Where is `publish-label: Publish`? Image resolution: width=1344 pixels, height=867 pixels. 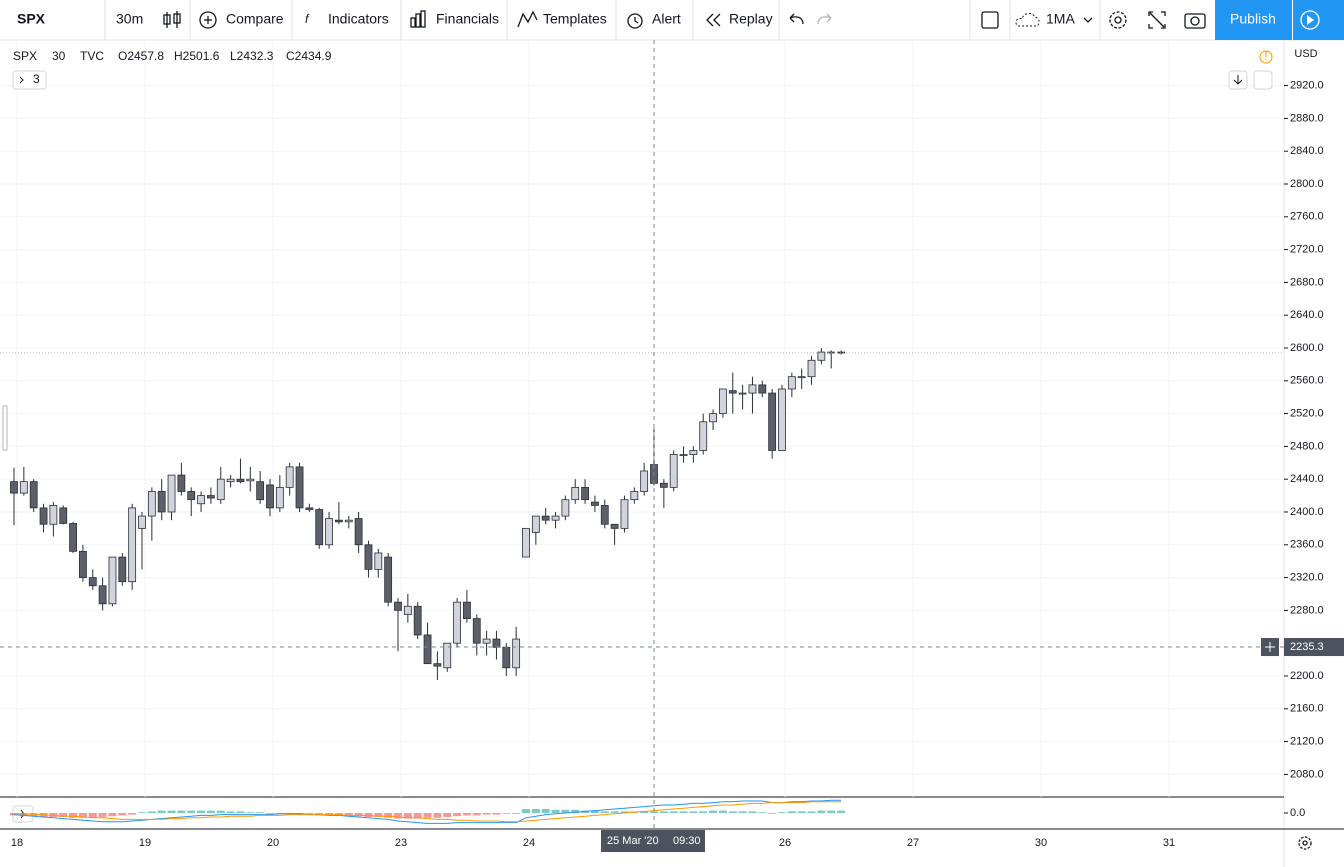 publish-label: Publish is located at coordinates (1253, 19).